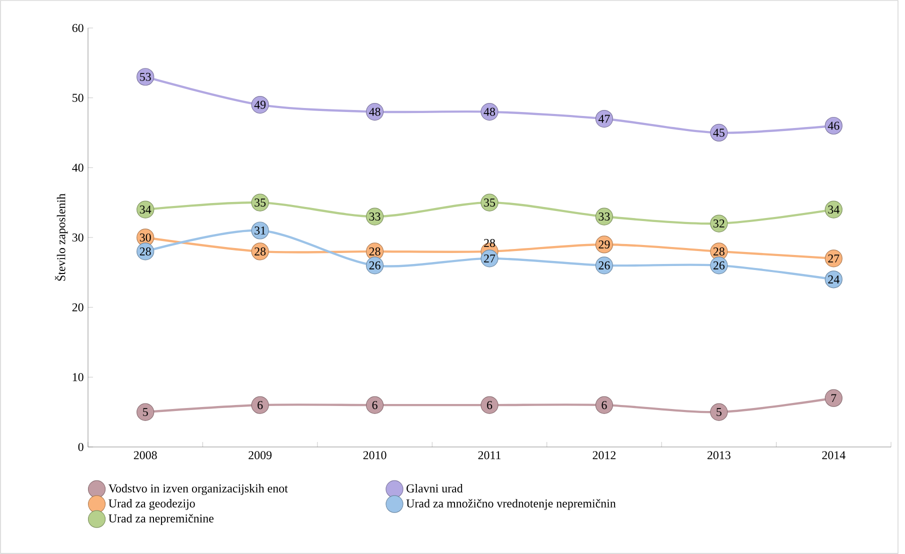 The height and width of the screenshot is (554, 905). What do you see at coordinates (260, 455) in the screenshot?
I see `x-tick-label: 2009` at bounding box center [260, 455].